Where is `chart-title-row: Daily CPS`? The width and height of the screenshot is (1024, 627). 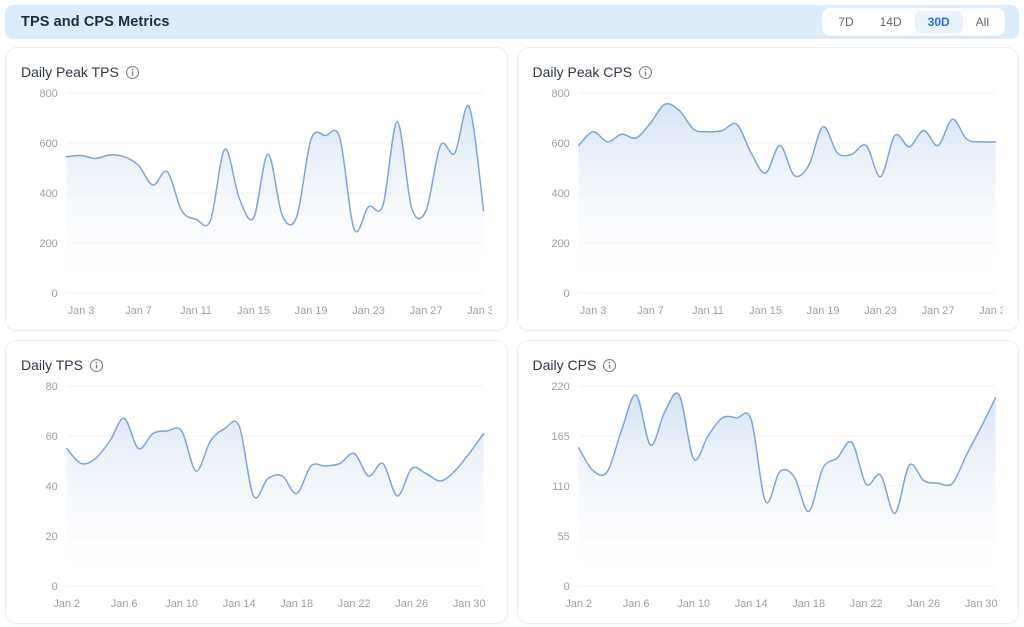 chart-title-row: Daily CPS is located at coordinates (768, 365).